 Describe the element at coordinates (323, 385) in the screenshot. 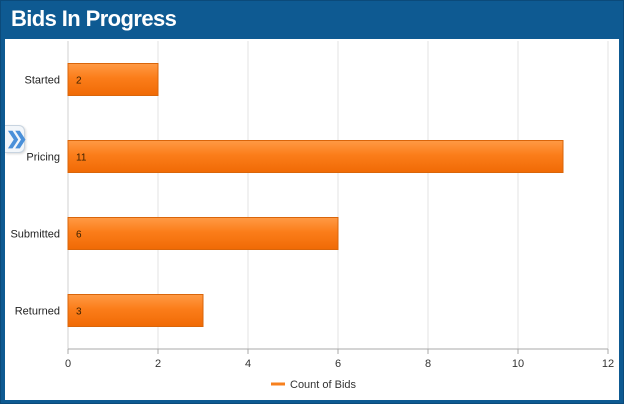

I see `legend-label: Count of Bids` at that location.